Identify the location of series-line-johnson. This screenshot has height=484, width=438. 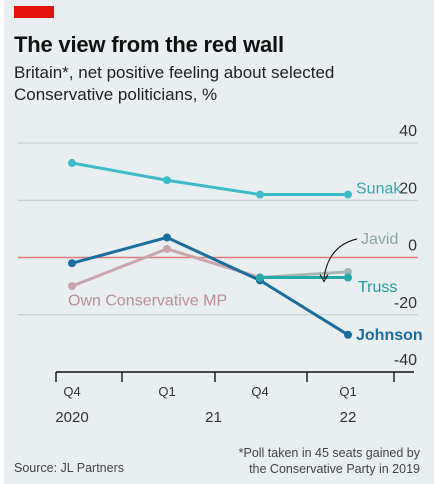
(210, 286).